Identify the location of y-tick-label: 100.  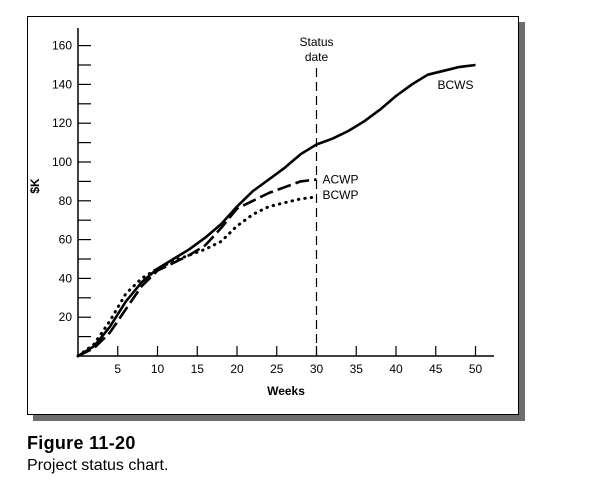
(62, 162).